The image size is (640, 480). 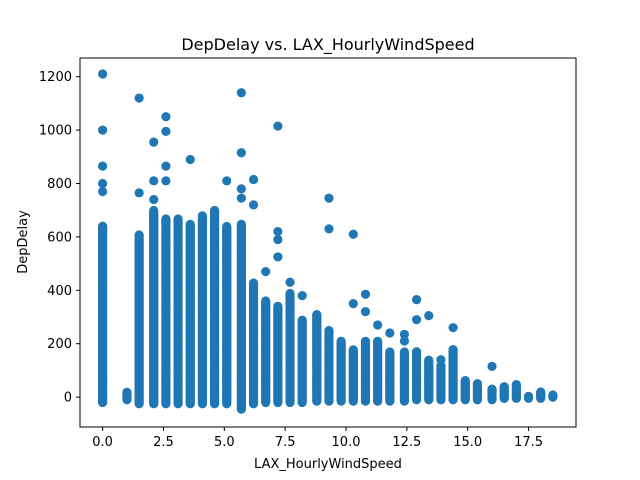 What do you see at coordinates (328, 464) in the screenshot?
I see `x-axis-label: LAX_HourlyWindSpeed` at bounding box center [328, 464].